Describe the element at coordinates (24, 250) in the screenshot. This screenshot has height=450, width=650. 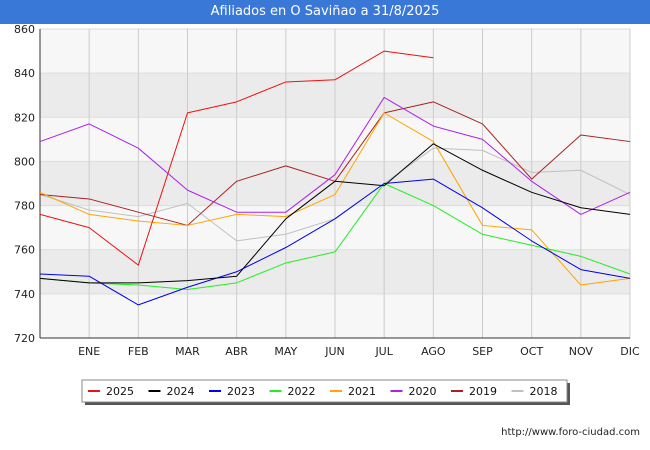
I see `y-tick-label: 760` at that location.